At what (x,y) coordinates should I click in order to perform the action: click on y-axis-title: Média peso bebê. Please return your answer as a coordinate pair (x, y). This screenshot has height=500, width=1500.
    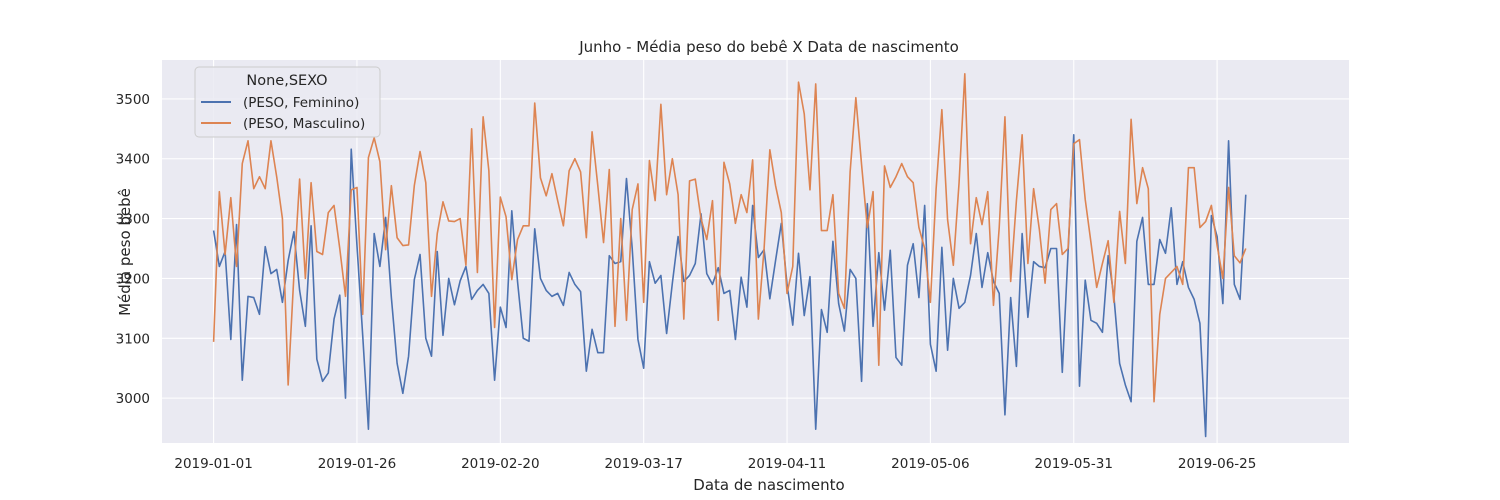
    Looking at the image, I should click on (125, 252).